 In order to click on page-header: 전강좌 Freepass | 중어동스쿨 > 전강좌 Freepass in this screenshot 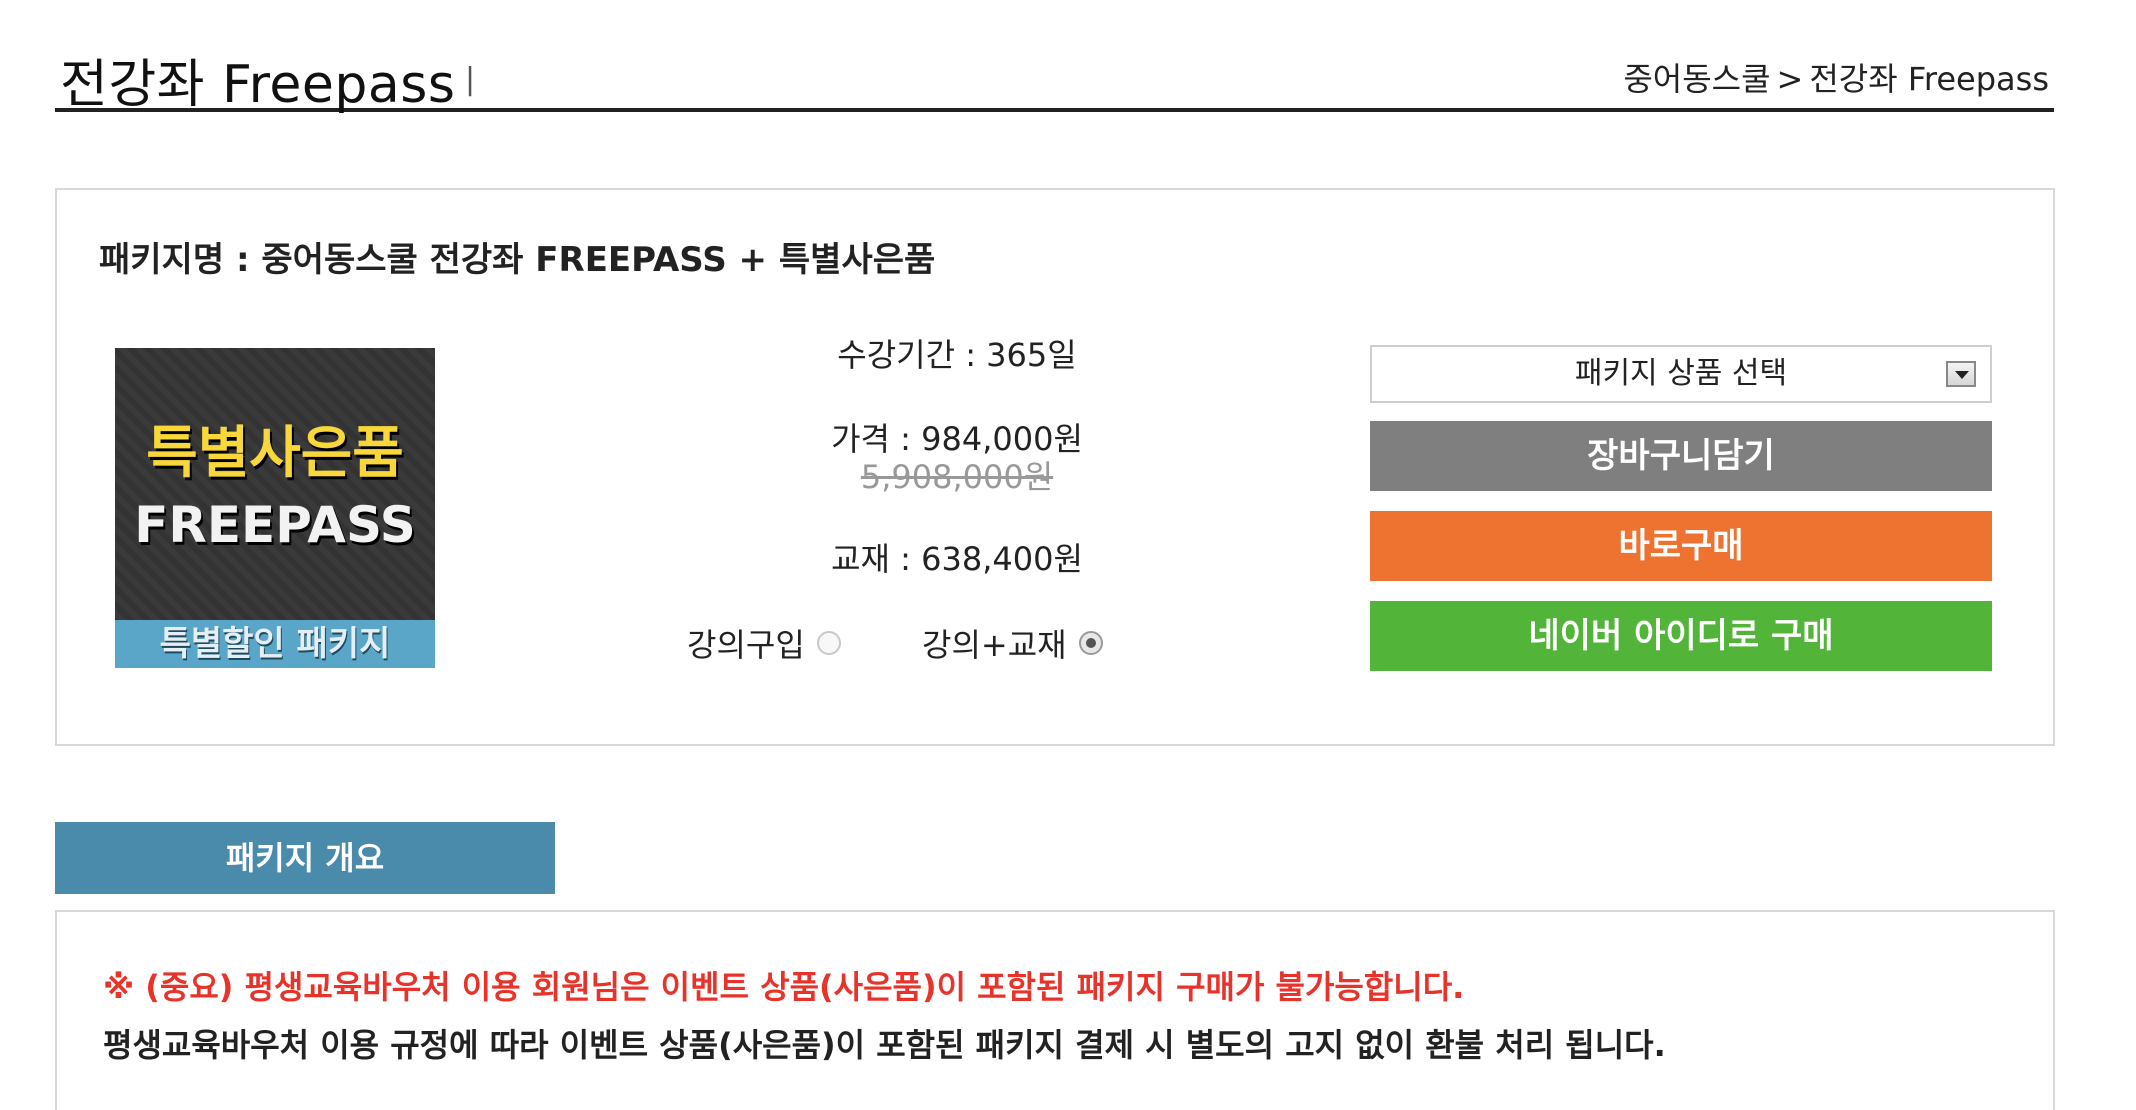, I will do `click(1054, 71)`.